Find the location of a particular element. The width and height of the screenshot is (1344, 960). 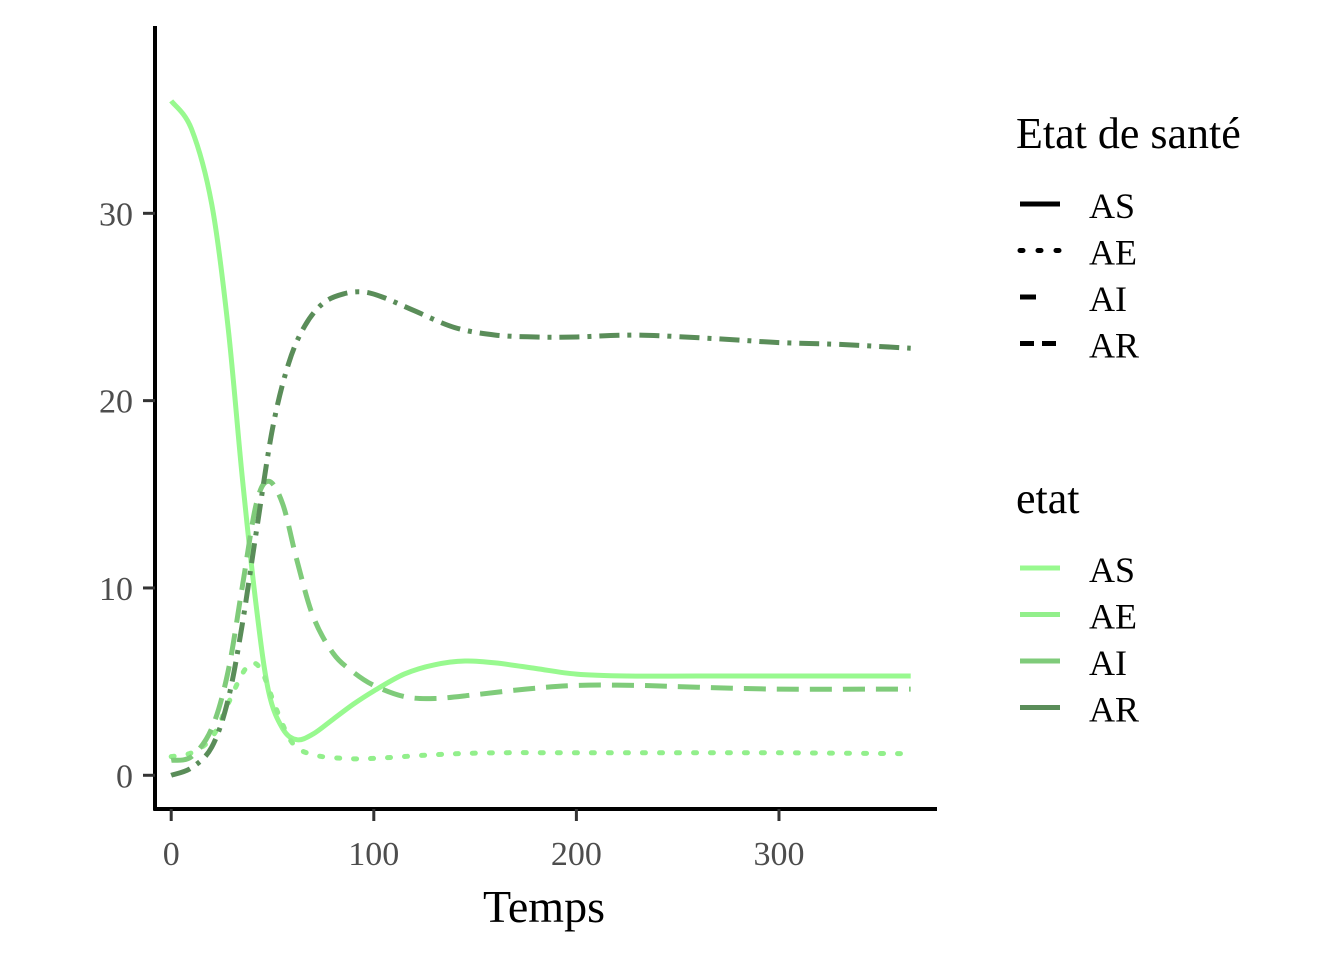

legend-1: Etat de santé AS AE AI AR is located at coordinates (1128, 237).